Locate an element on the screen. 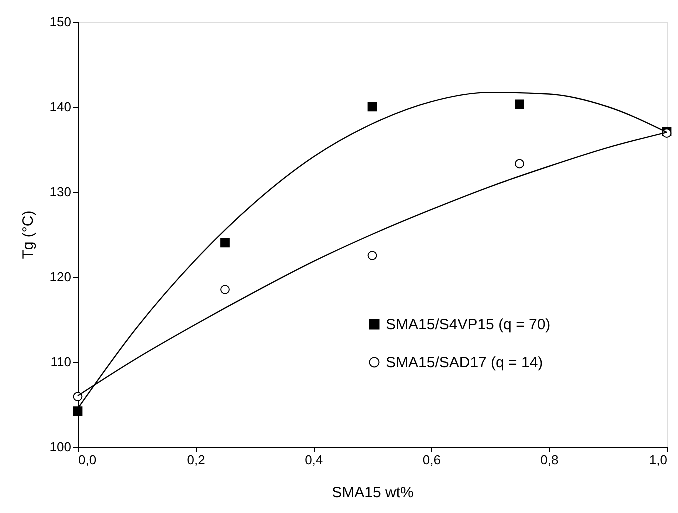 This screenshot has width=678, height=513. legend-label: SMA15/S4VP15 (q = 70) is located at coordinates (468, 325).